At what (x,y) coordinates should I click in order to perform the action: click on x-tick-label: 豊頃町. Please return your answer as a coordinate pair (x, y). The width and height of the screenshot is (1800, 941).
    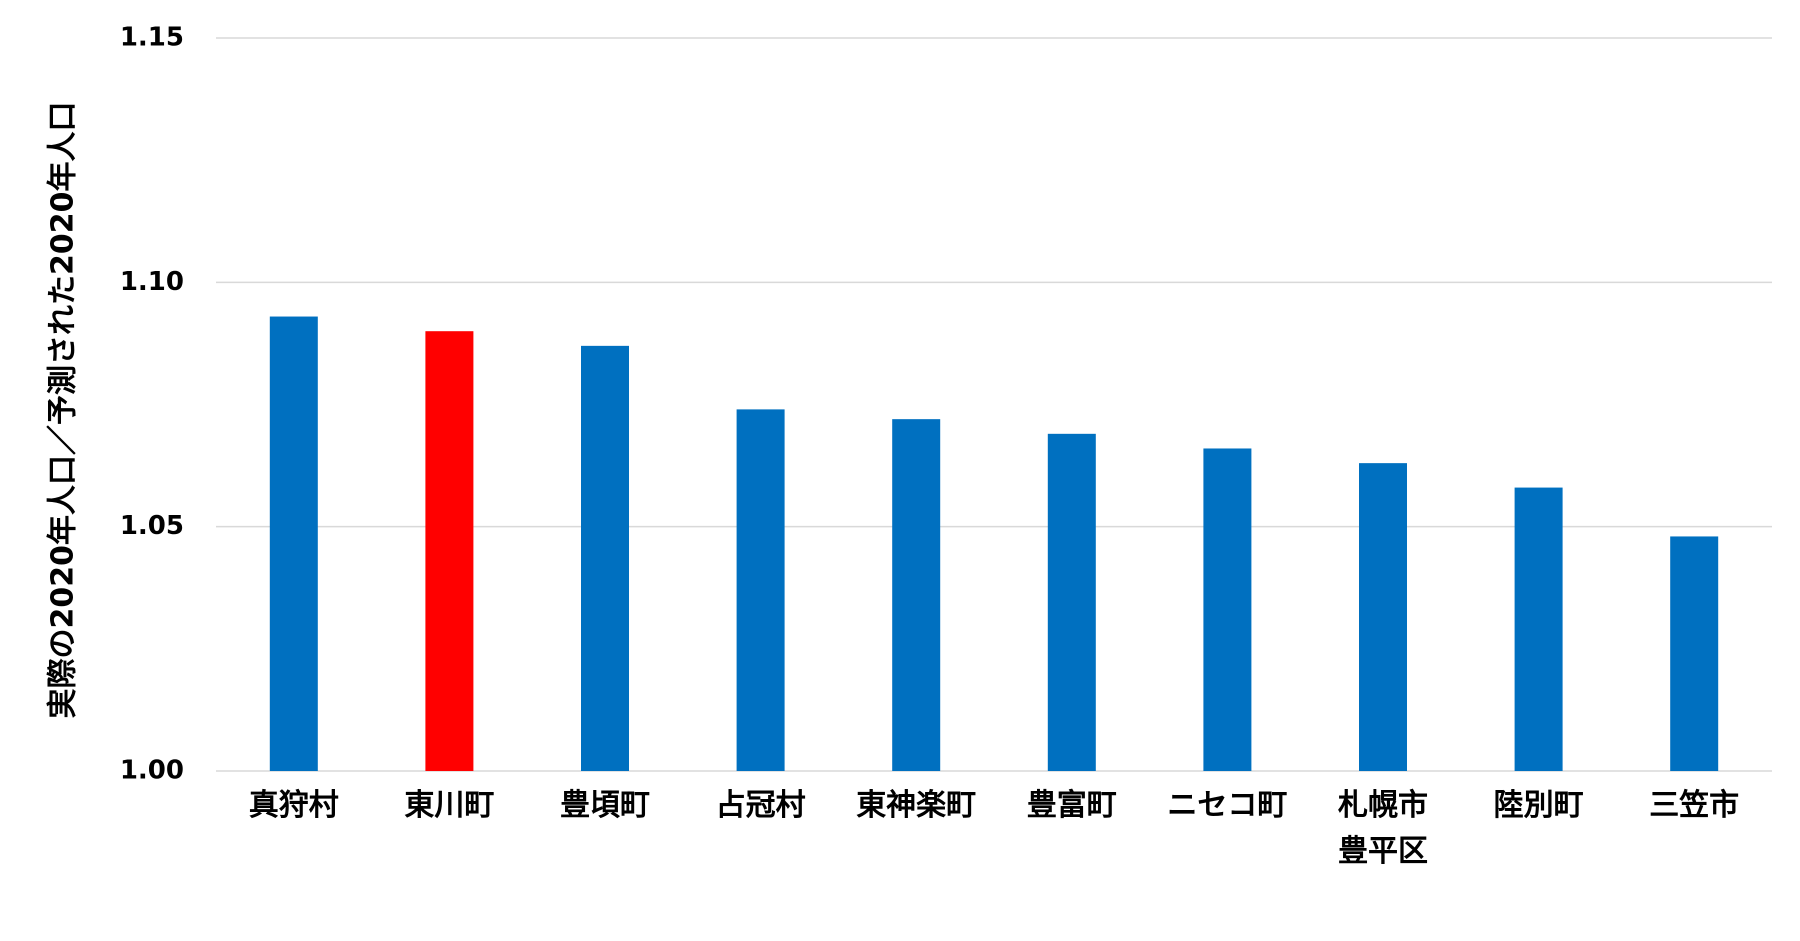
    Looking at the image, I should click on (605, 805).